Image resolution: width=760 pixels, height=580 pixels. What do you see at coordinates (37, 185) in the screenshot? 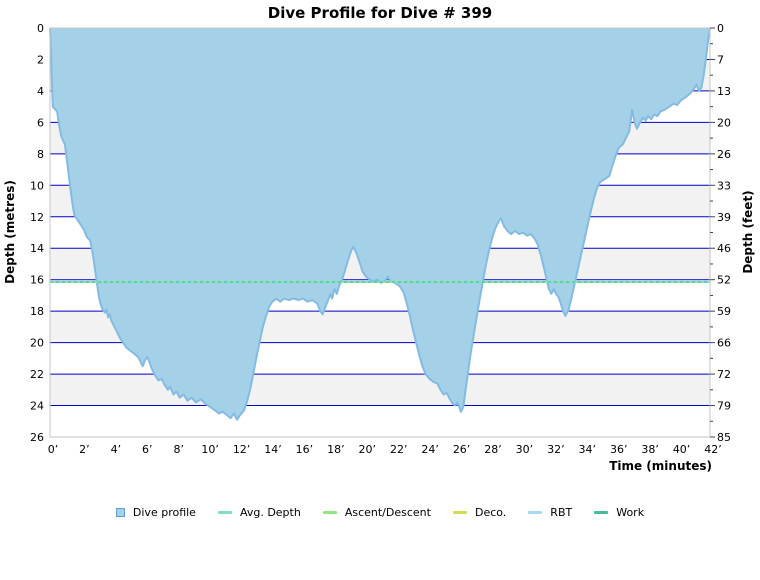
I see `y-axis-tick-label: 10` at bounding box center [37, 185].